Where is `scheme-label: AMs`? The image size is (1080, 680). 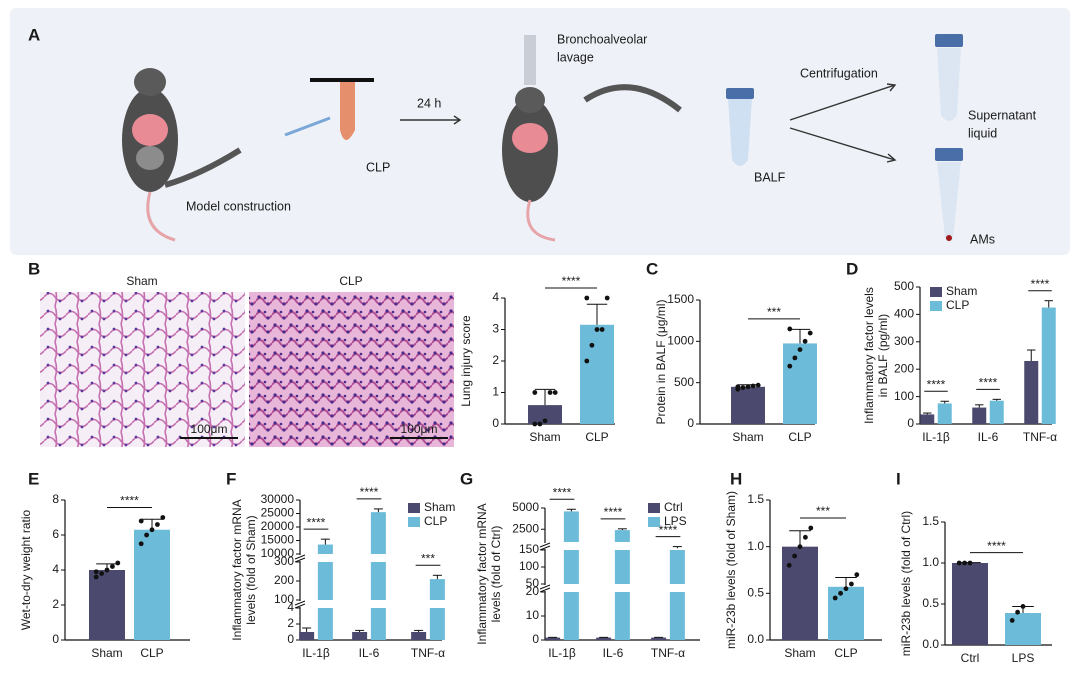 scheme-label: AMs is located at coordinates (982, 239).